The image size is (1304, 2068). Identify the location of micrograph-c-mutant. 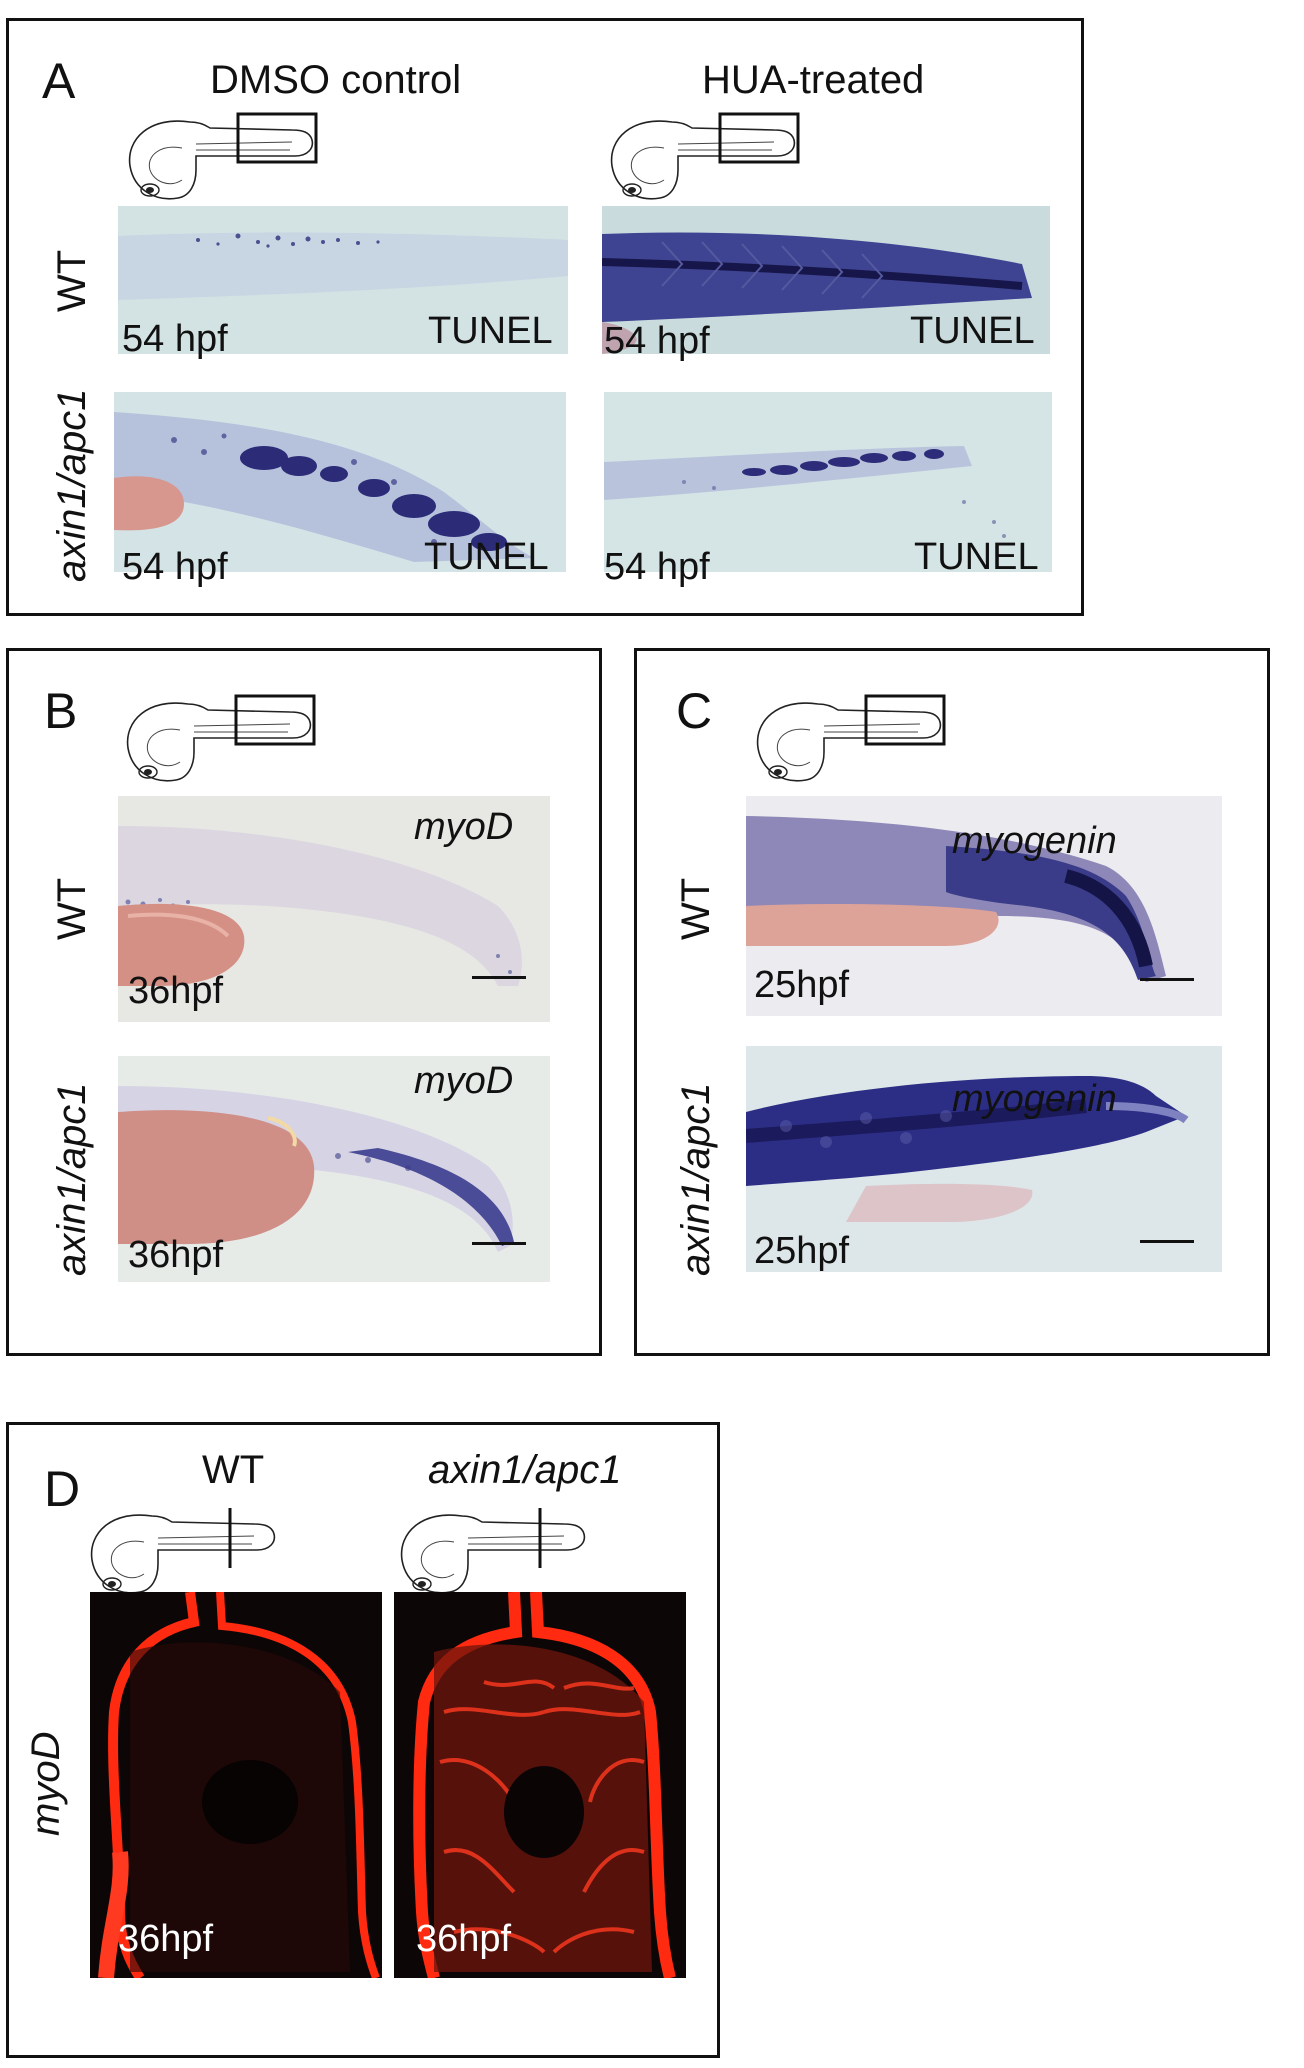
(984, 1159).